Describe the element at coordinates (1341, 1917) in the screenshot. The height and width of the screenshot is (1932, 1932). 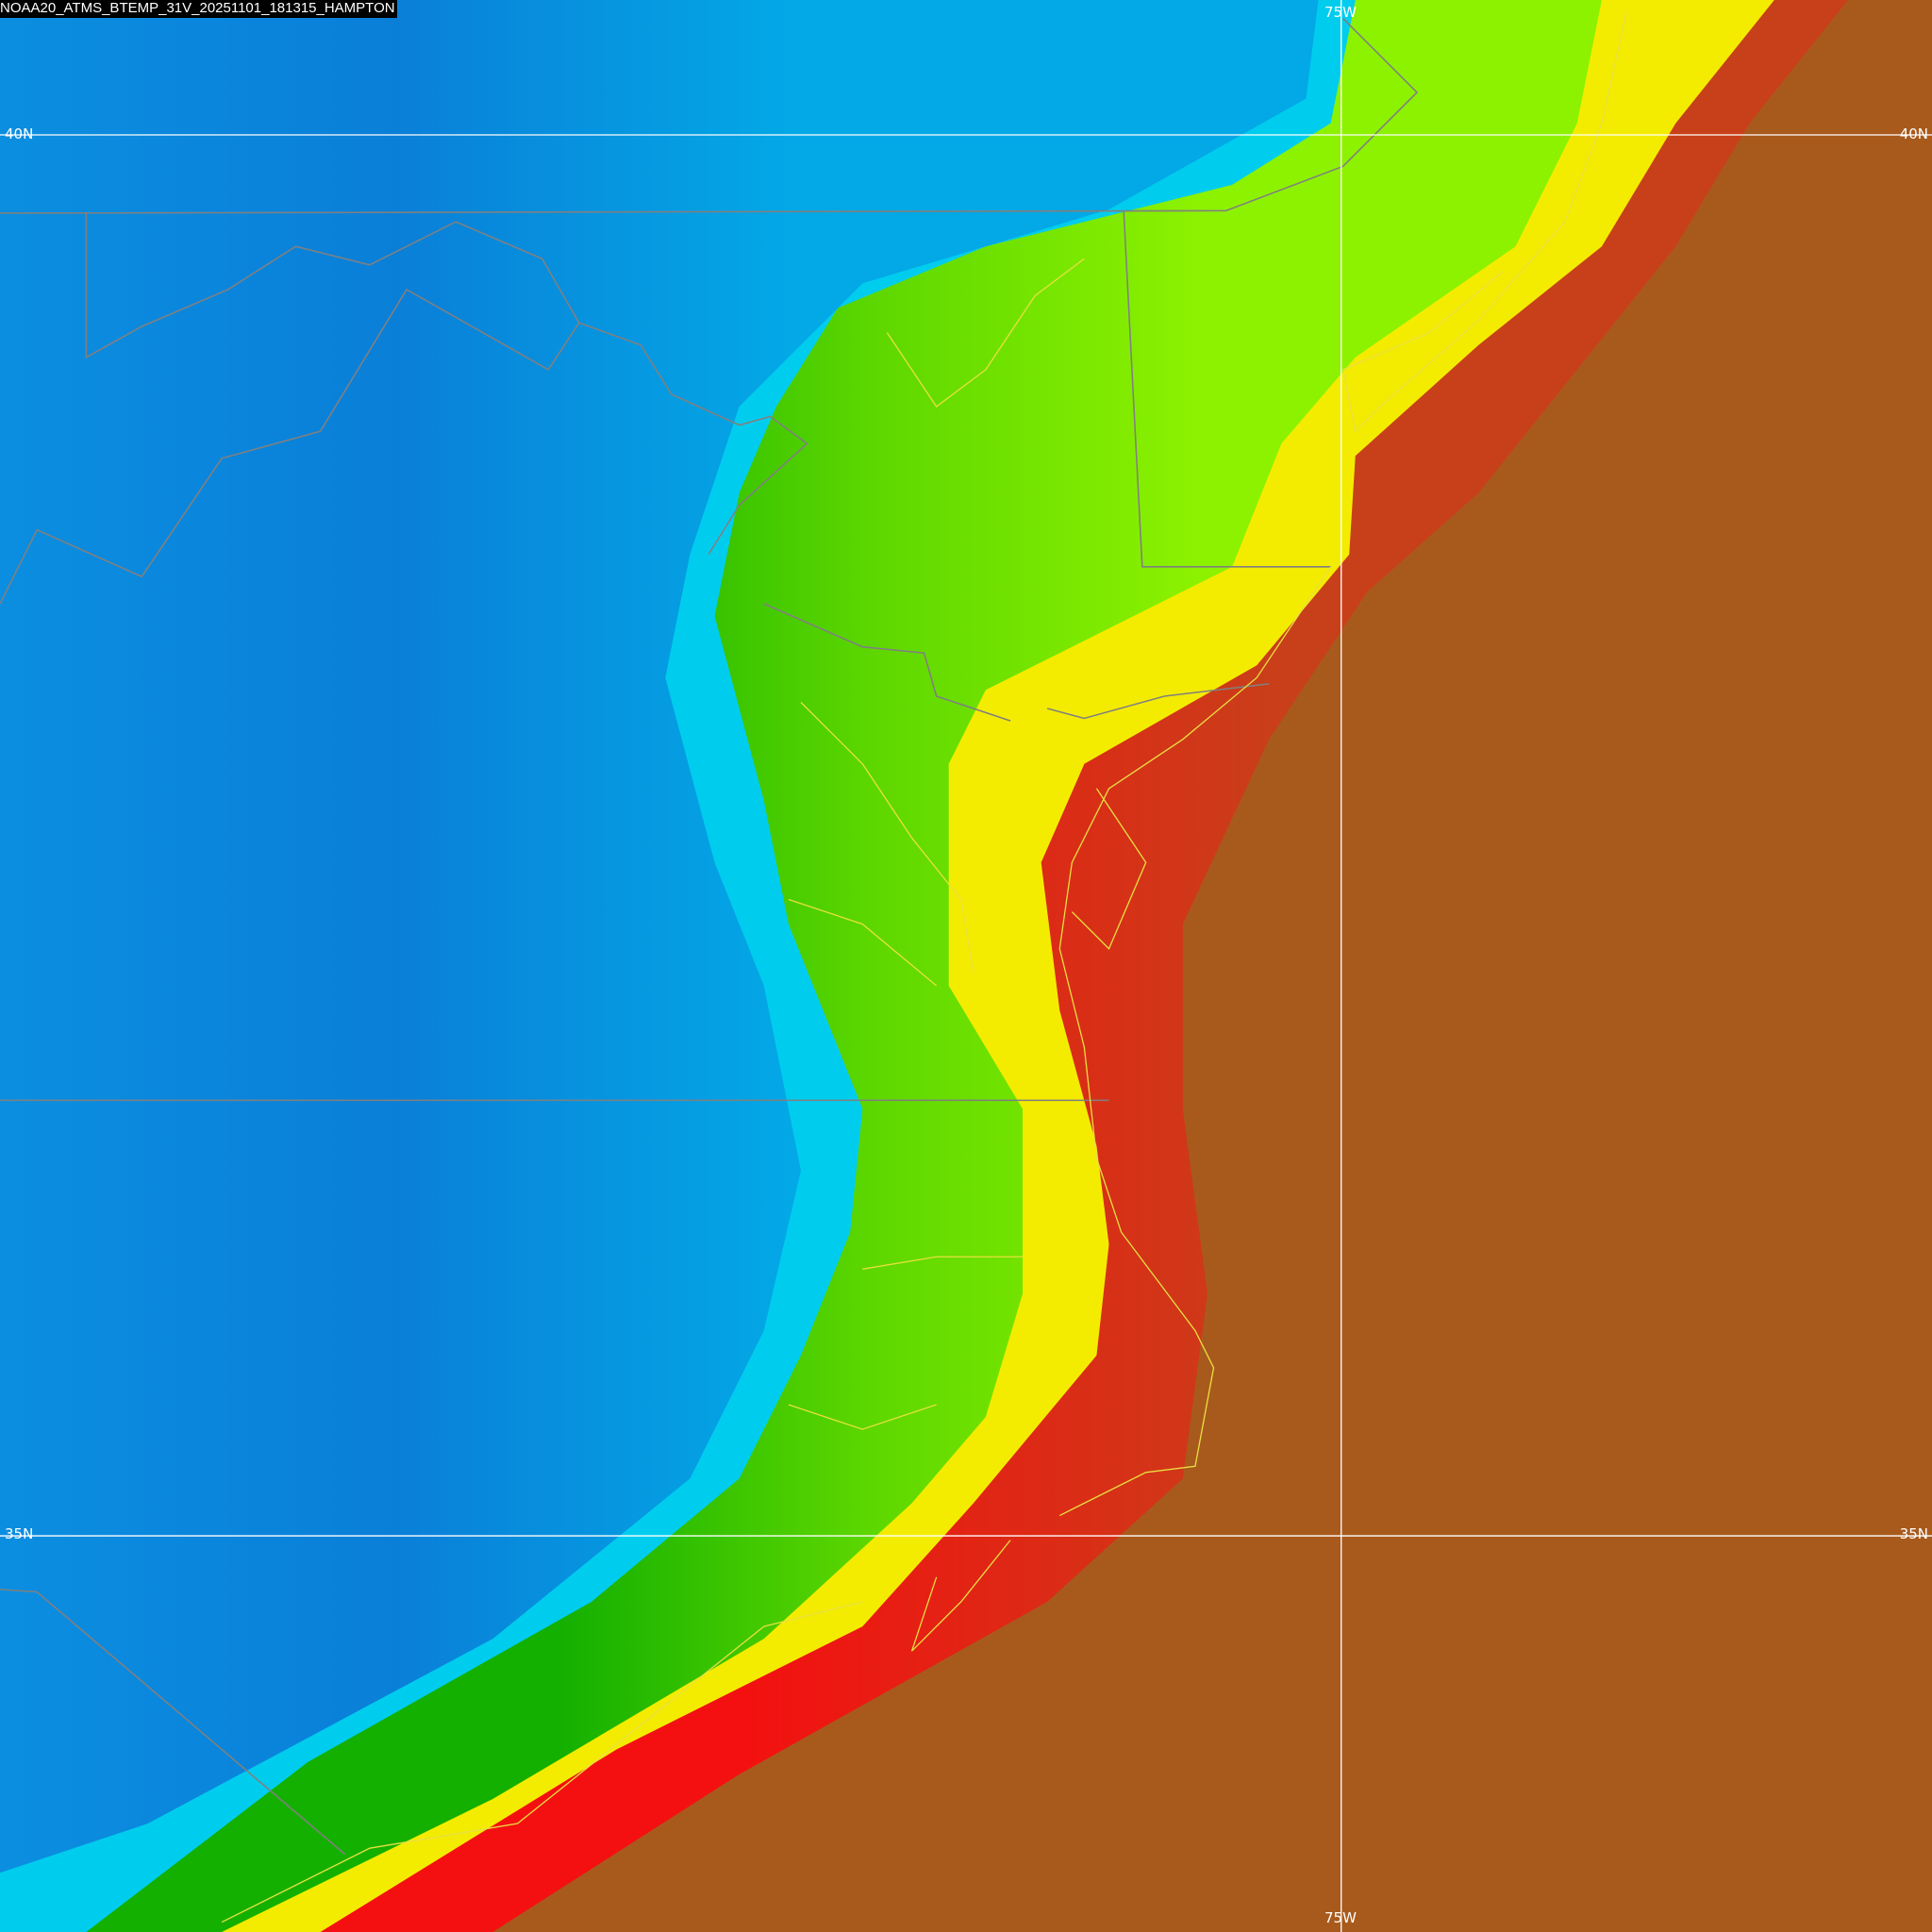
I see `lon-label-75w-bottom: 75W` at that location.